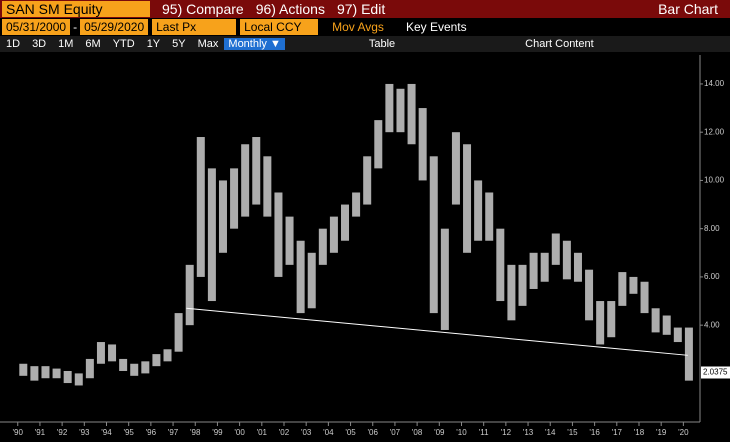  What do you see at coordinates (714, 83) in the screenshot?
I see `y-tick-label: 14.00` at bounding box center [714, 83].